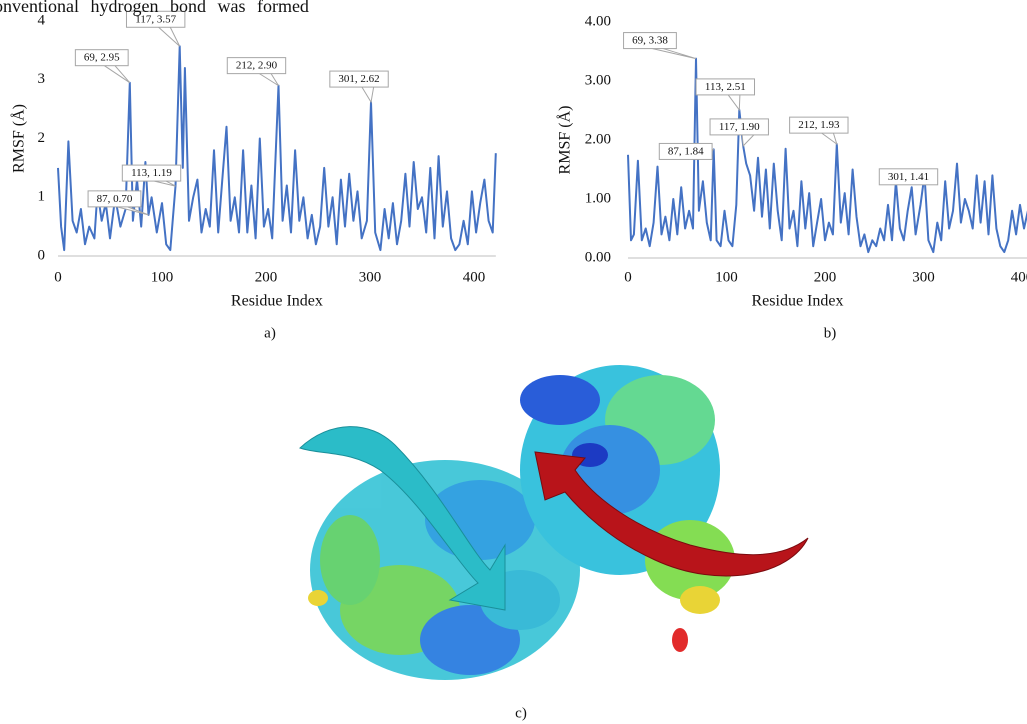 This screenshot has width=1027, height=724. What do you see at coordinates (598, 198) in the screenshot?
I see `y-tick-label: 1.00` at bounding box center [598, 198].